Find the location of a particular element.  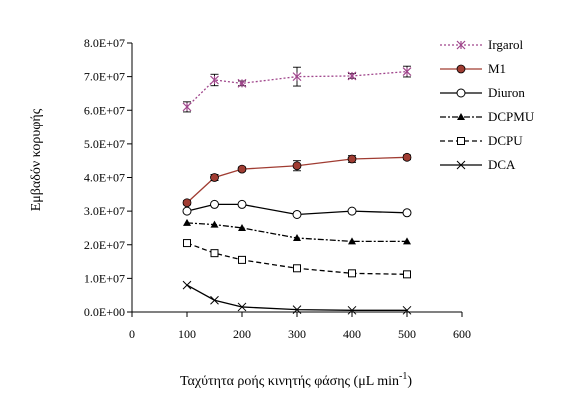

x-axis-label: Ταχύτητα ροής κινητής φάσης (μL min-1) is located at coordinates (296, 380).